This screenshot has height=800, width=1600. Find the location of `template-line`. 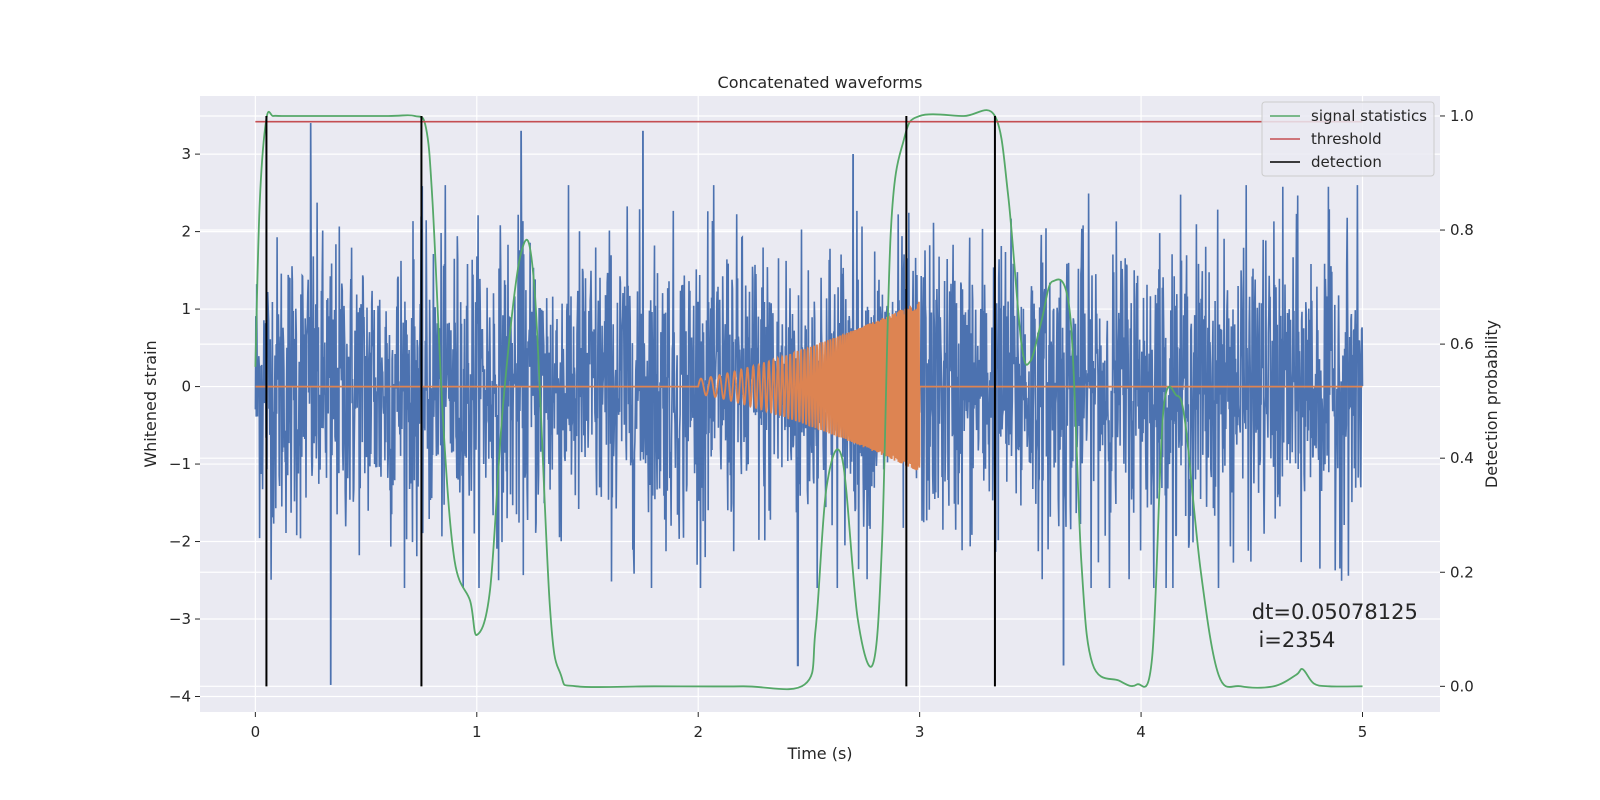

template-line is located at coordinates (809, 386).